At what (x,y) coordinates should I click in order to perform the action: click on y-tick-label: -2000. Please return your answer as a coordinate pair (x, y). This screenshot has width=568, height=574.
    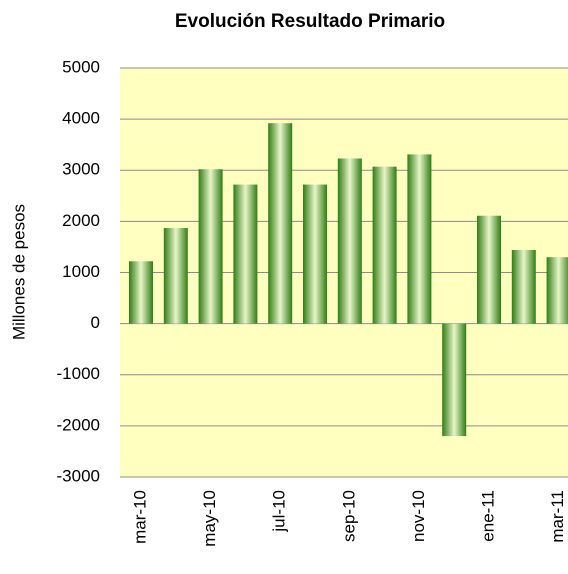
    Looking at the image, I should click on (78, 424).